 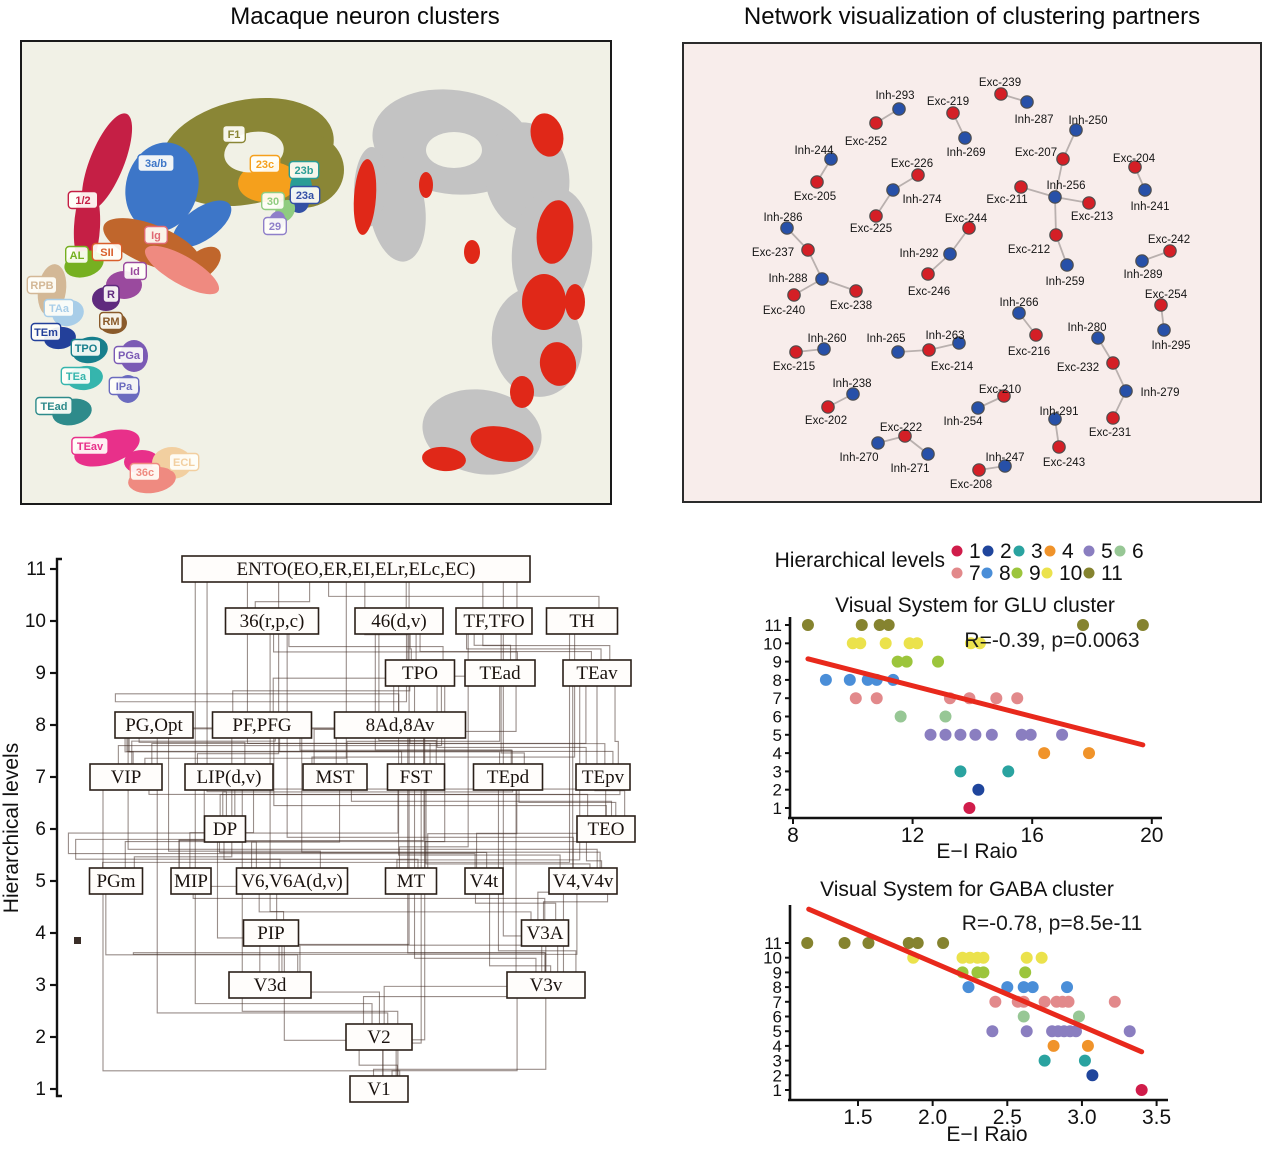 I want to click on hierarchy-box-label: 8Ad,8Av, so click(x=400, y=725).